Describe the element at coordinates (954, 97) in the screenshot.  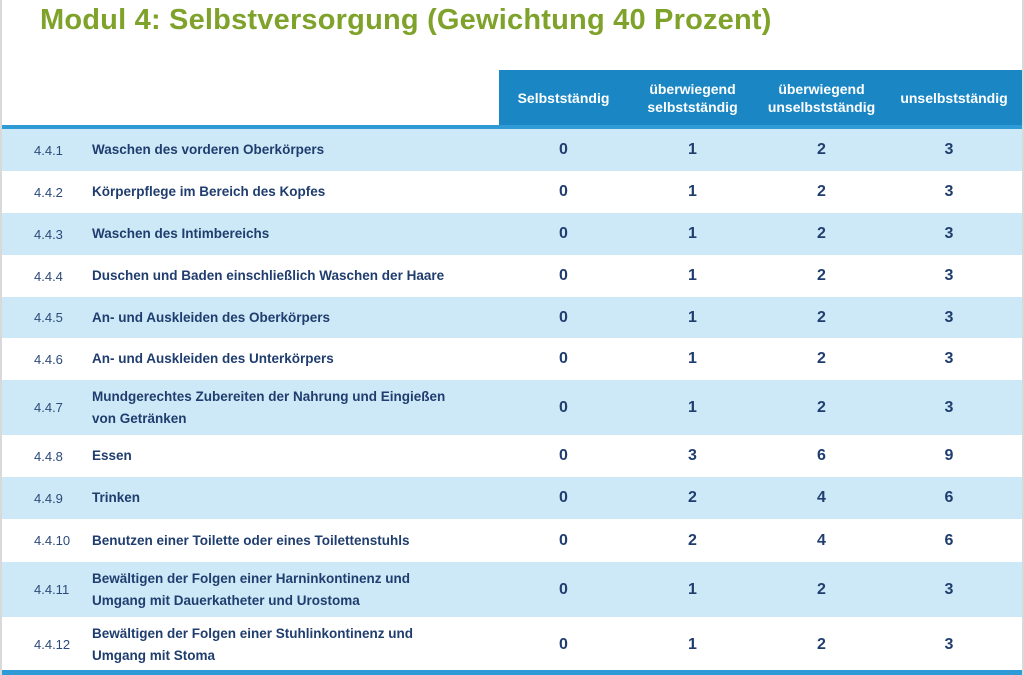
I see `column-header-unselbststaendig: unselbstständig` at that location.